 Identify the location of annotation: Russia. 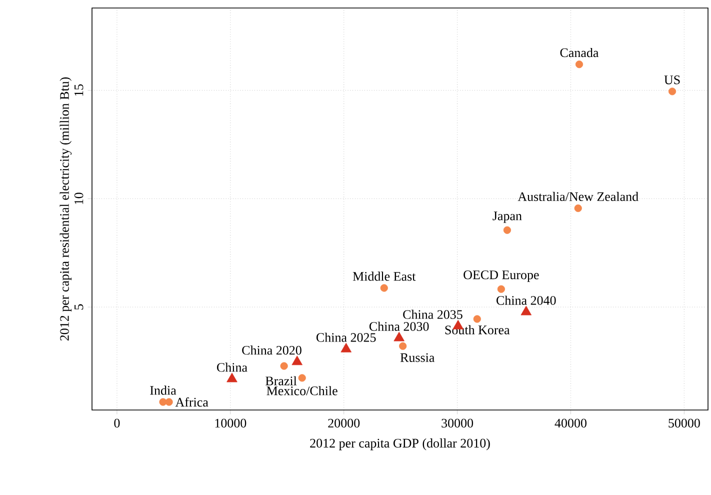
(417, 357).